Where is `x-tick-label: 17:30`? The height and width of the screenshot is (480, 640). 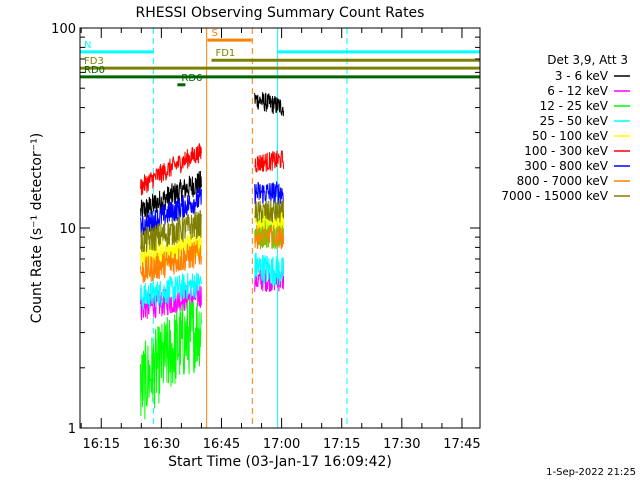 x-tick-label: 17:30 is located at coordinates (401, 444).